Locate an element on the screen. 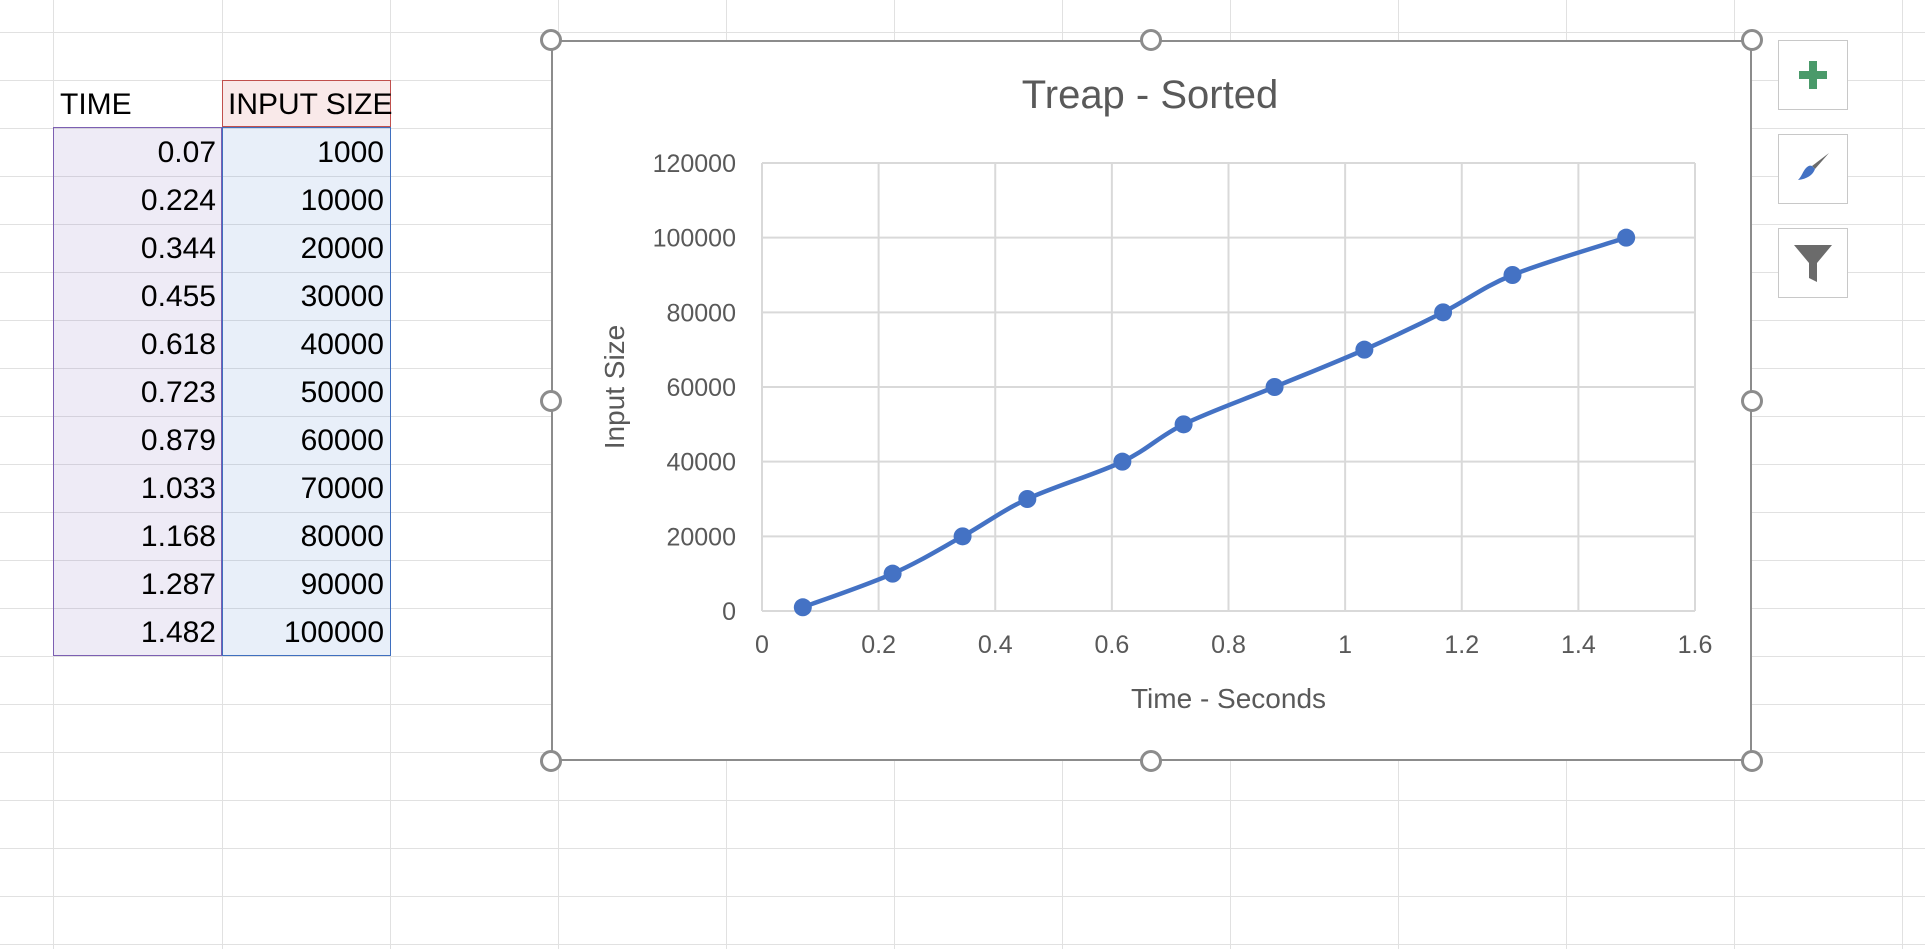 This screenshot has height=949, width=1925. resize-handle-bottom-right is located at coordinates (1752, 761).